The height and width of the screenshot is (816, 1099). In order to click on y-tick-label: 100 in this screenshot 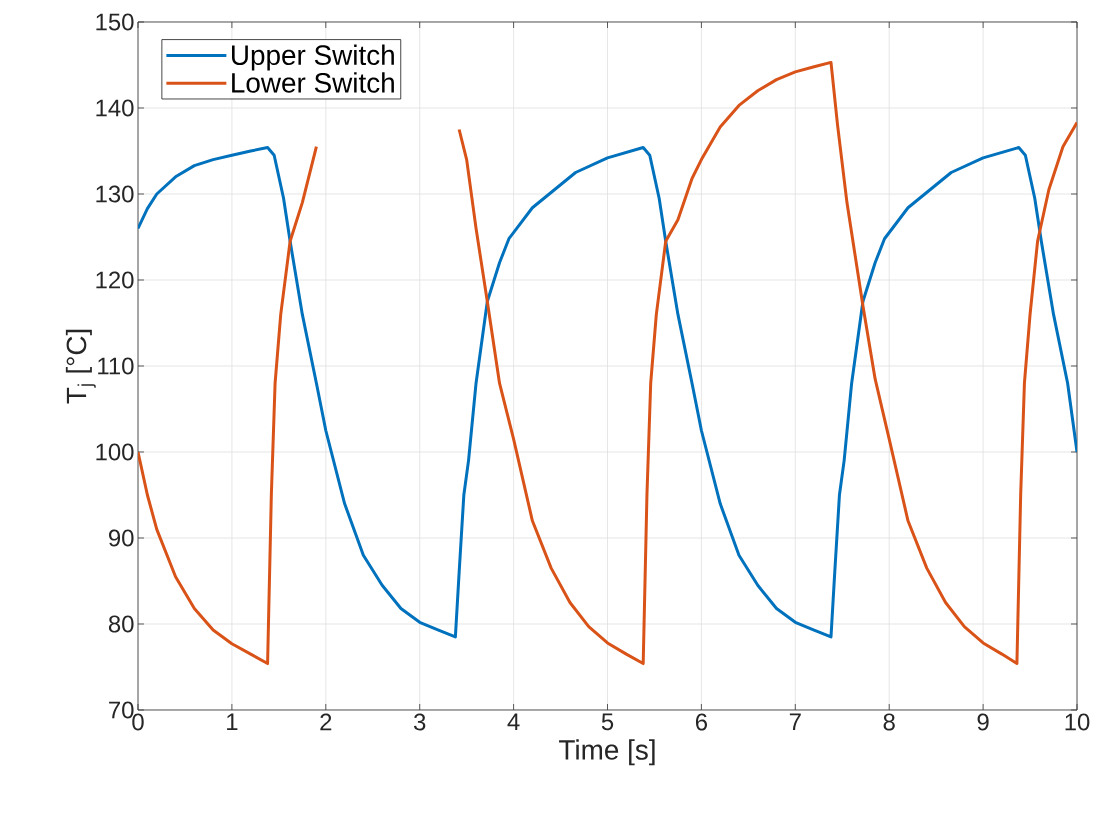, I will do `click(115, 452)`.